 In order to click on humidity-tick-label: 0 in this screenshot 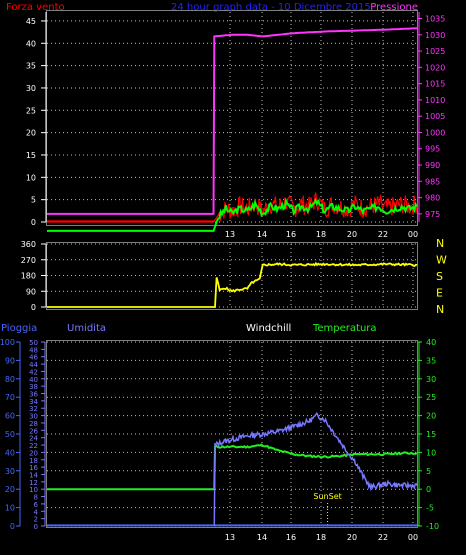, I will do `click(36, 527)`.